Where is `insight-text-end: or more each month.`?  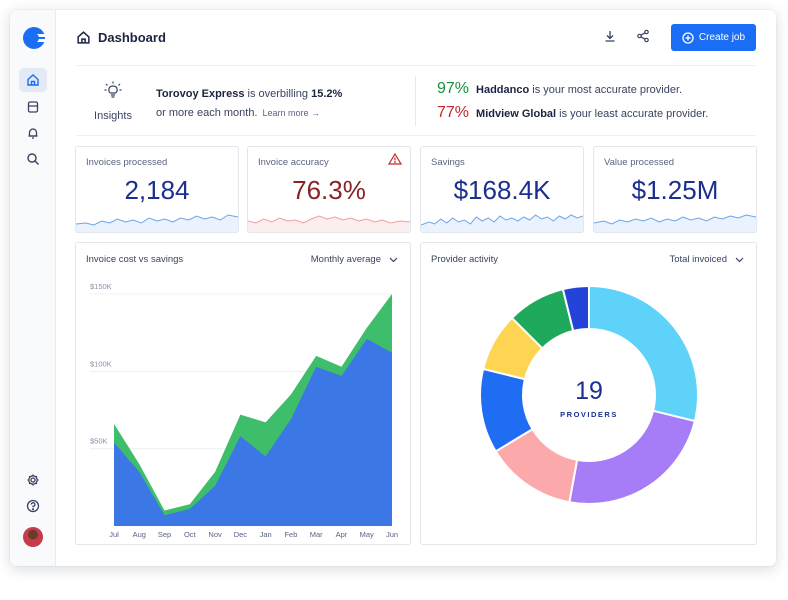
insight-text-end: or more each month. is located at coordinates (207, 113).